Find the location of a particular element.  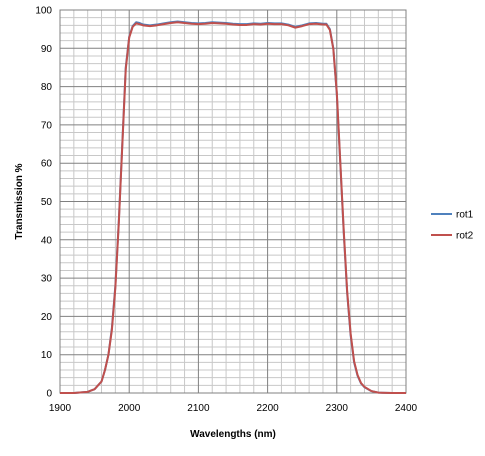

legend: rot1 rot2 is located at coordinates (452, 226).